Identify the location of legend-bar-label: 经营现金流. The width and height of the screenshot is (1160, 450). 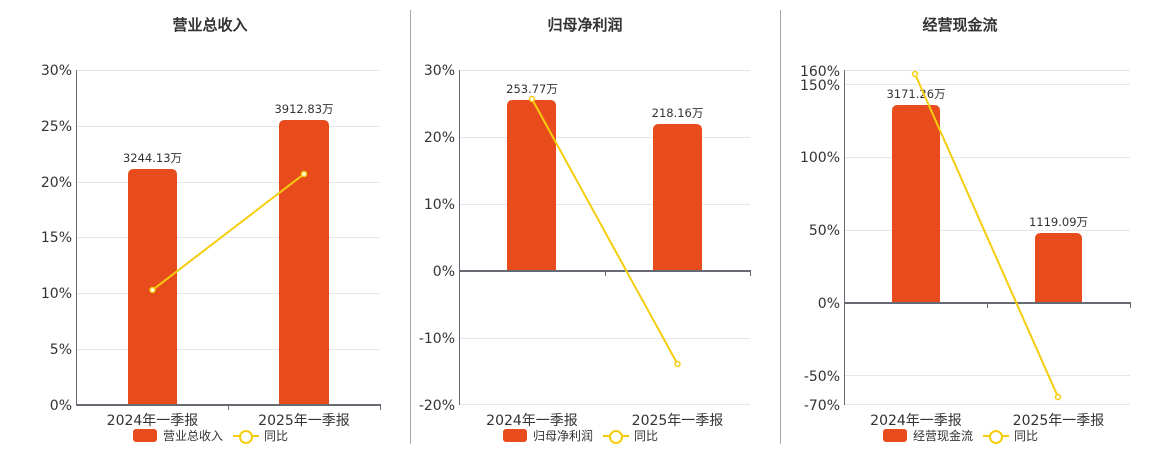
(943, 436).